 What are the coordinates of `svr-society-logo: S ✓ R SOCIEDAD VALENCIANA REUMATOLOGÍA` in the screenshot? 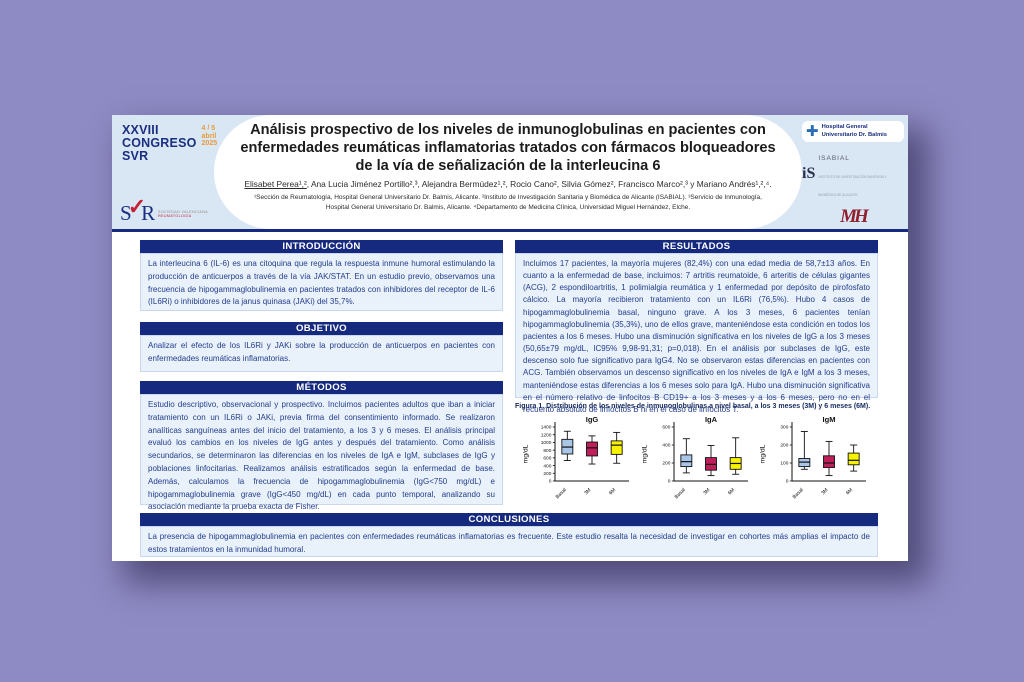 It's located at (170, 210).